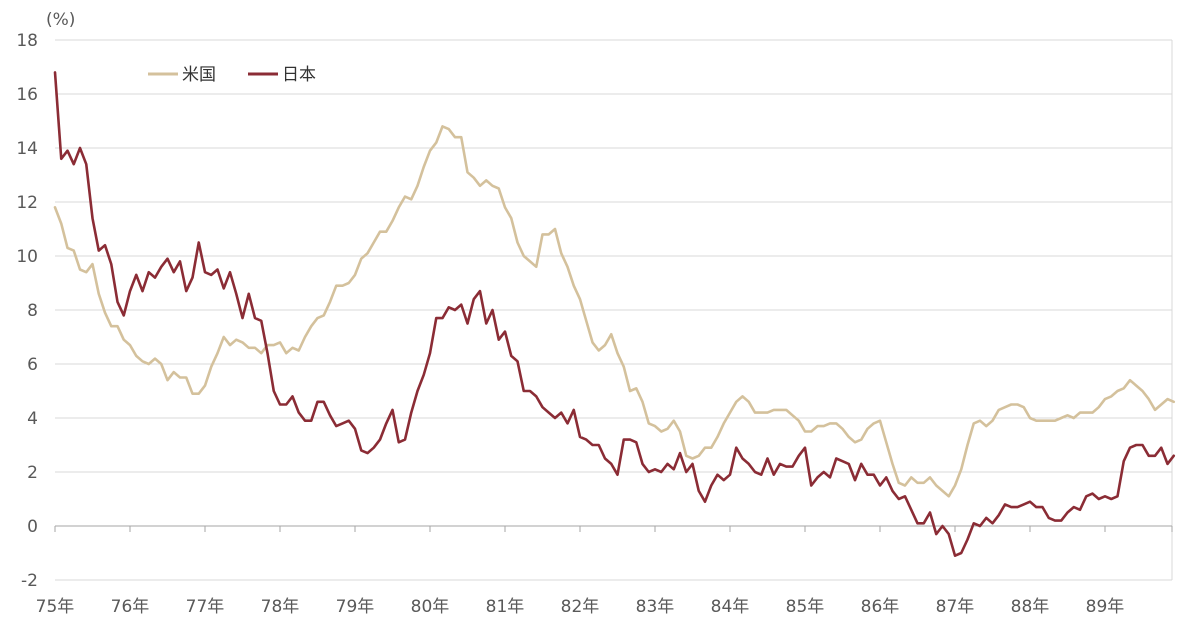 Image resolution: width=1184 pixels, height=626 pixels. I want to click on y-tick-label: 16, so click(27, 95).